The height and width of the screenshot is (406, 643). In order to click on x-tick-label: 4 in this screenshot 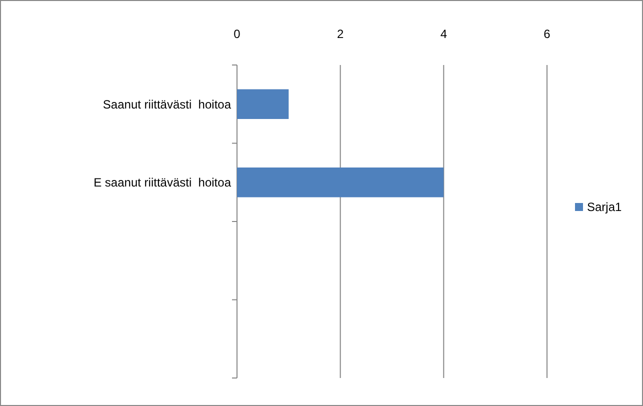, I will do `click(444, 34)`.